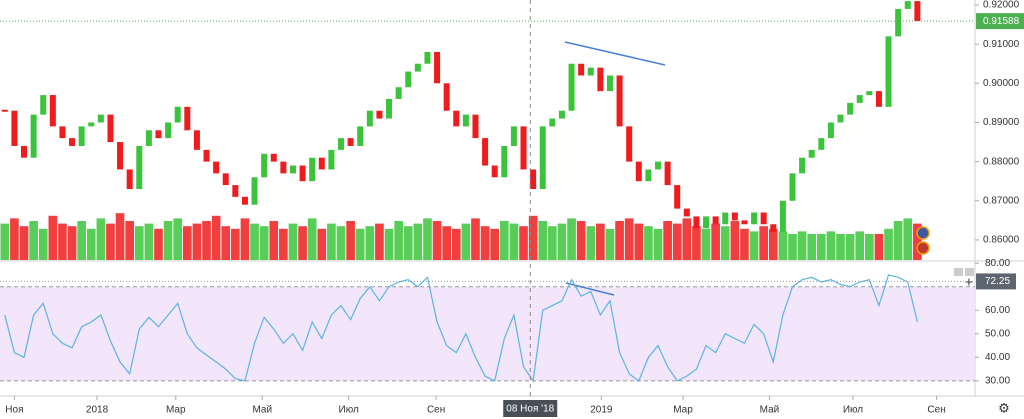  I want to click on crosshair-box, so click(530, 408).